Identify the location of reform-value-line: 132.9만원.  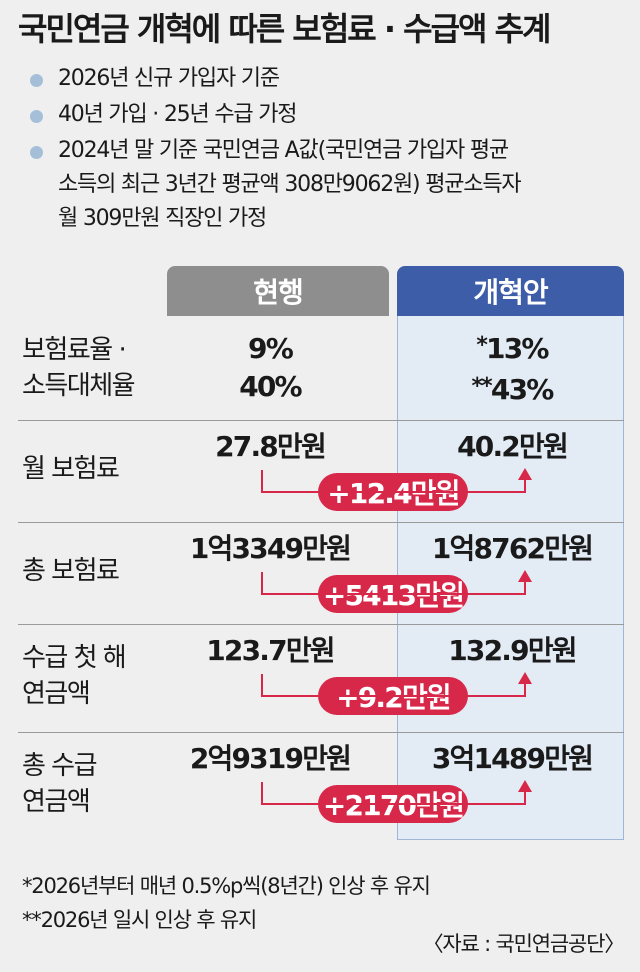
(512, 650).